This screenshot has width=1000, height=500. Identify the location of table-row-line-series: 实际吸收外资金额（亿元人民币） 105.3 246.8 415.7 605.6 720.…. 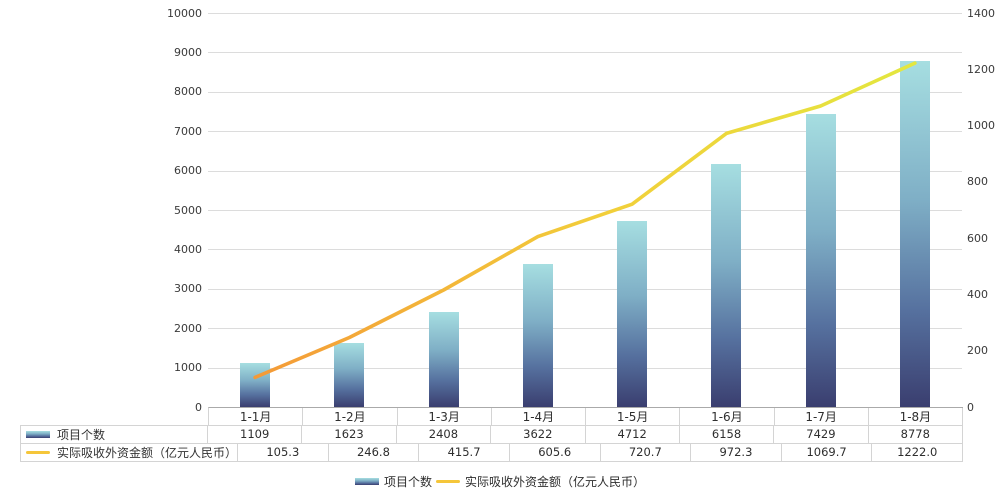
(492, 452).